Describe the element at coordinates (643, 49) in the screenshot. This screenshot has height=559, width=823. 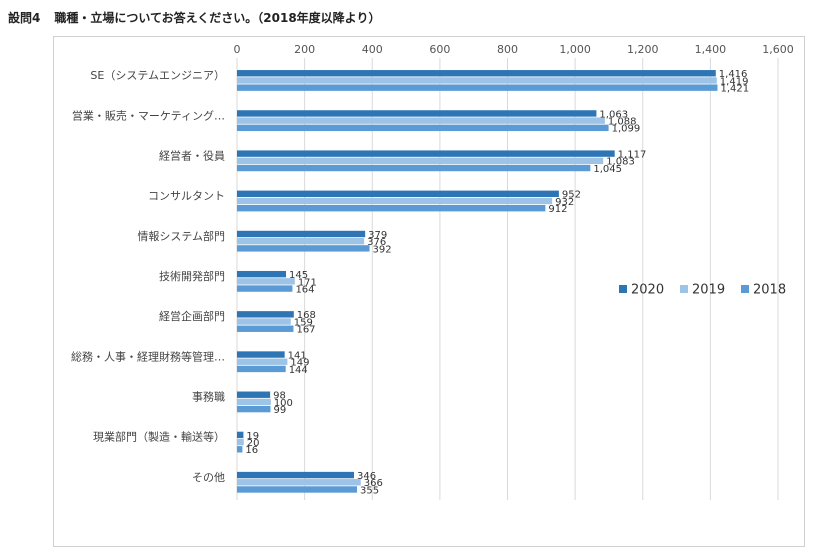
I see `x-tick-label: 1,200` at that location.